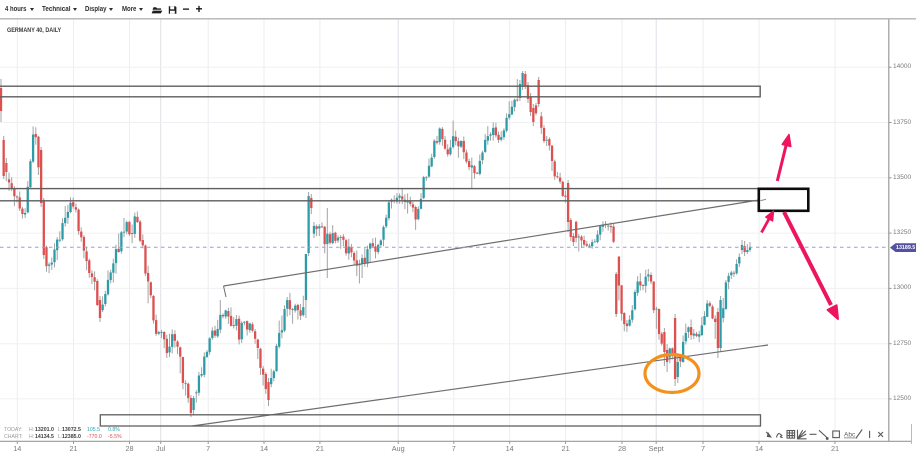 The width and height of the screenshot is (916, 455). I want to click on svg-text: Abc, so click(850, 435).